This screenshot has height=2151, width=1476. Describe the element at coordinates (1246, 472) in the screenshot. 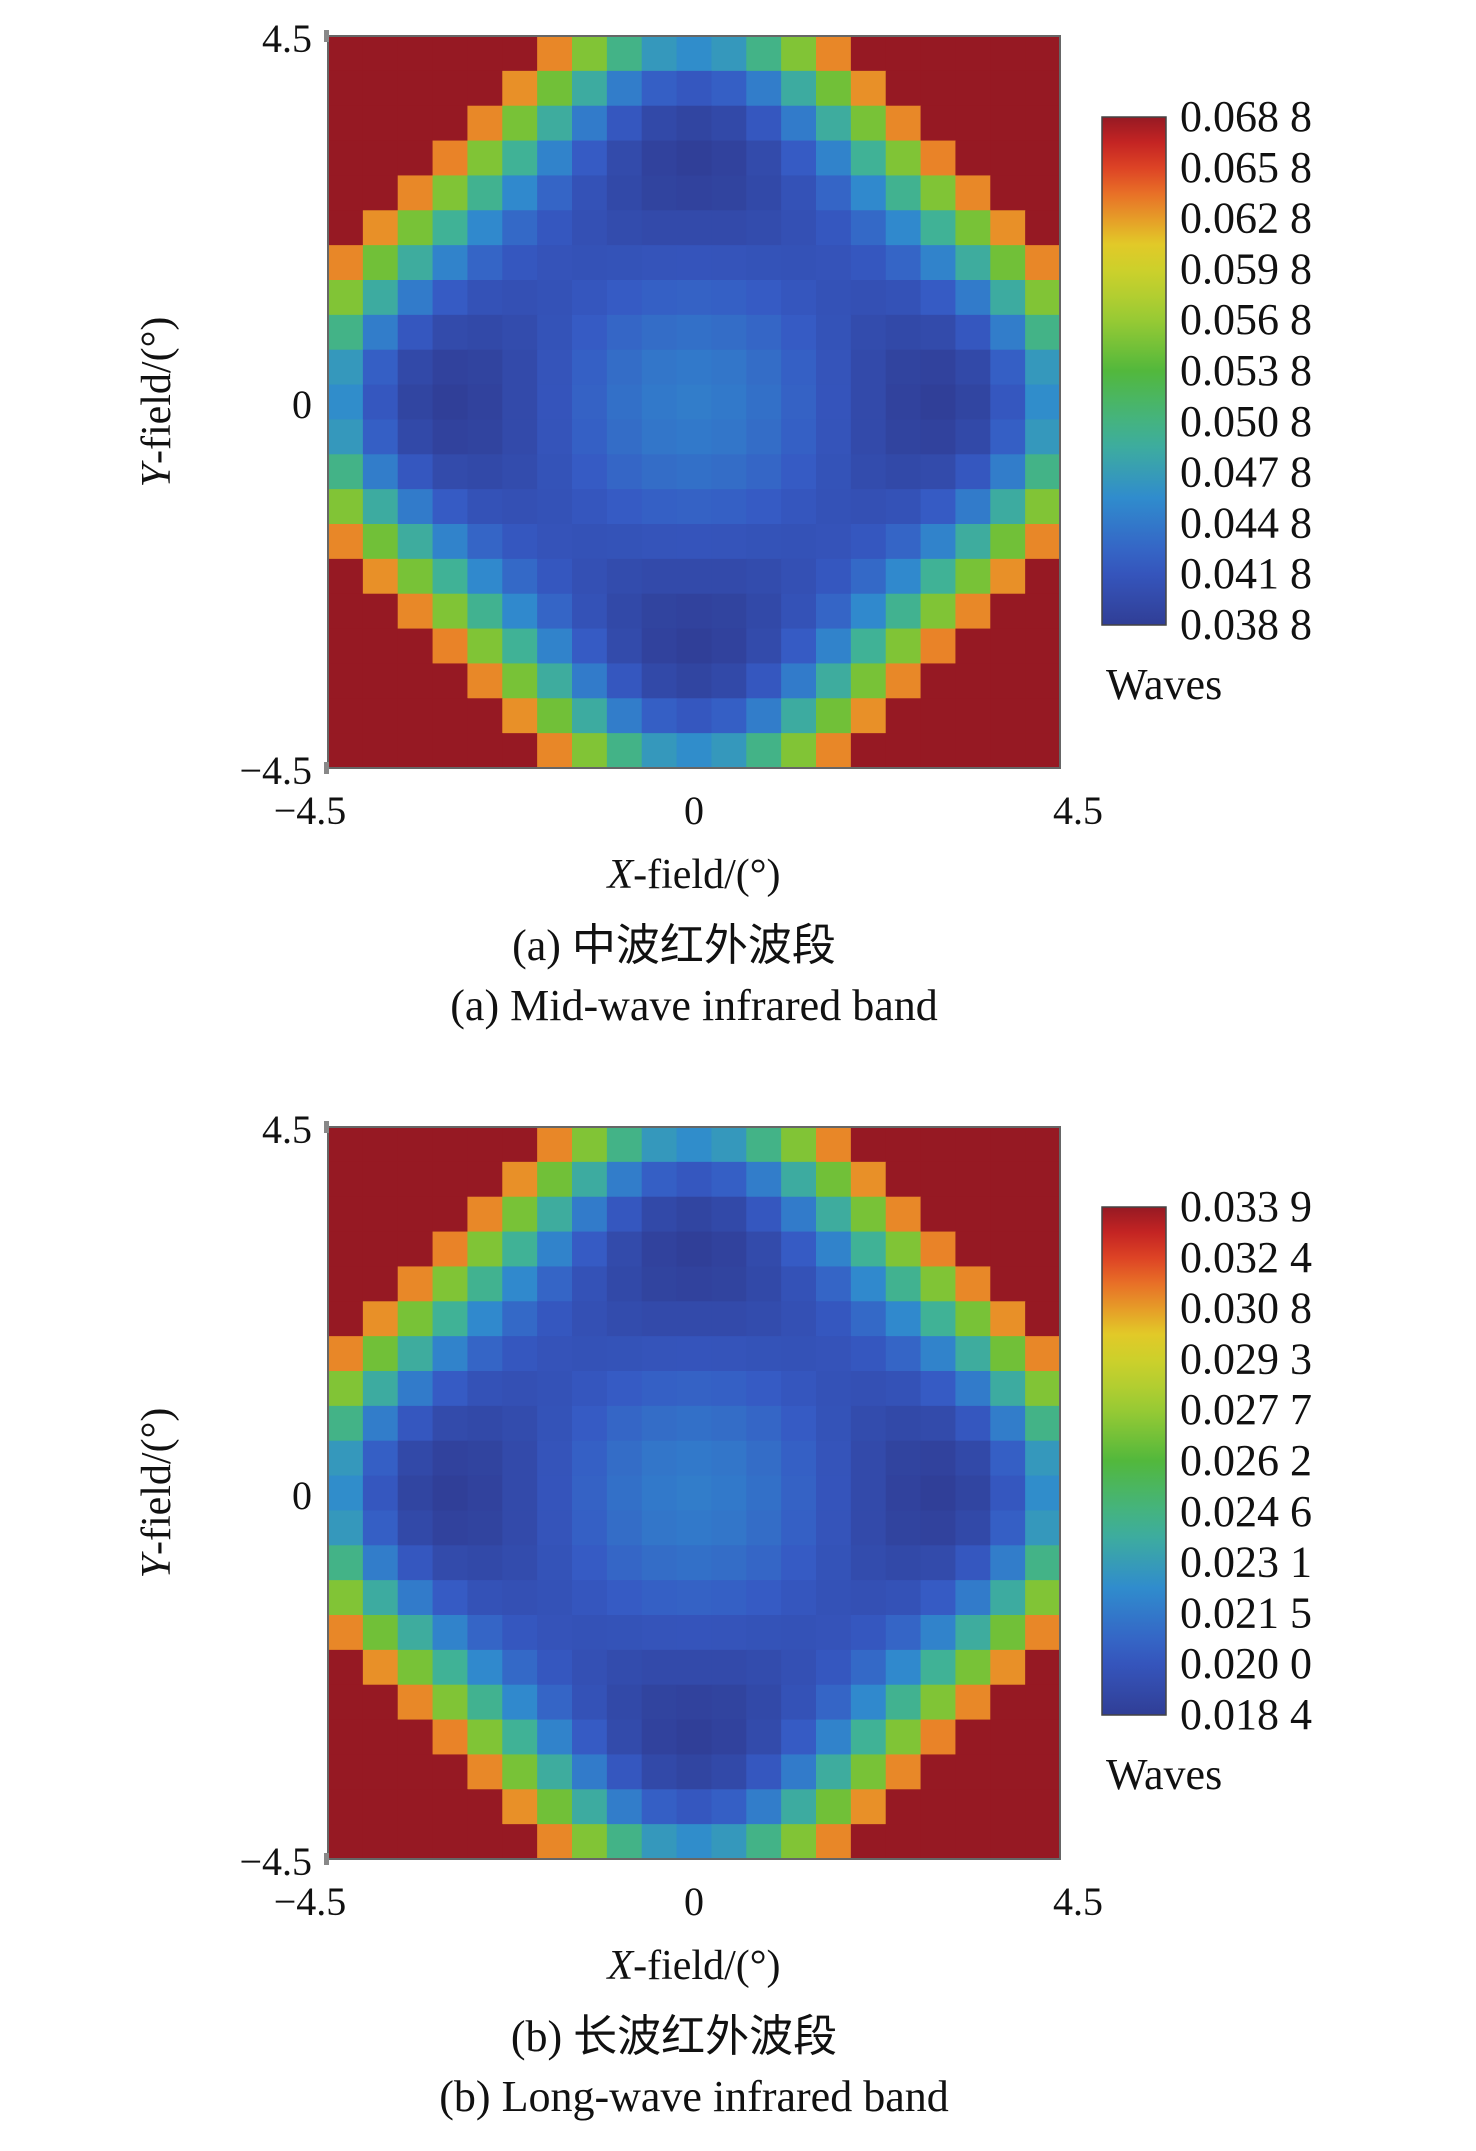

I see `colorbar-tick-label: 0.047 8` at that location.